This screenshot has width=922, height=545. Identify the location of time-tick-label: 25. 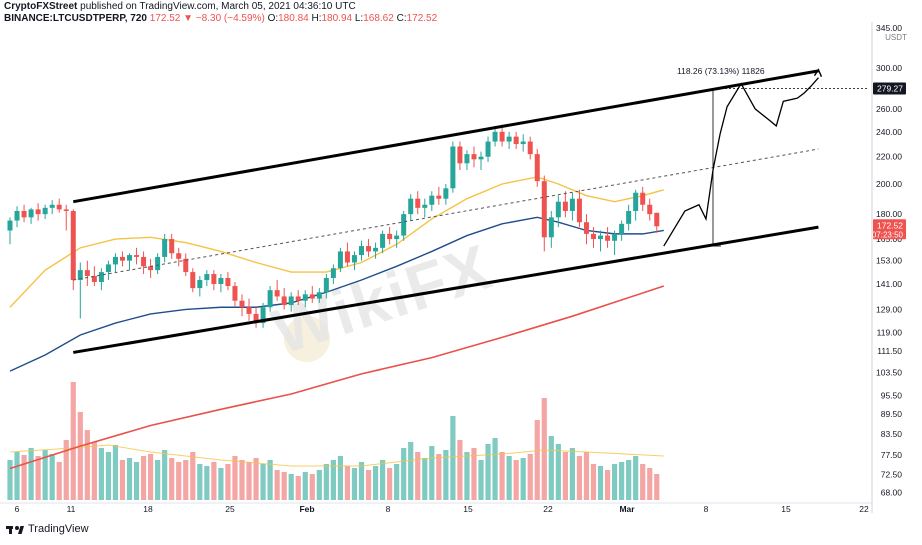
(230, 509).